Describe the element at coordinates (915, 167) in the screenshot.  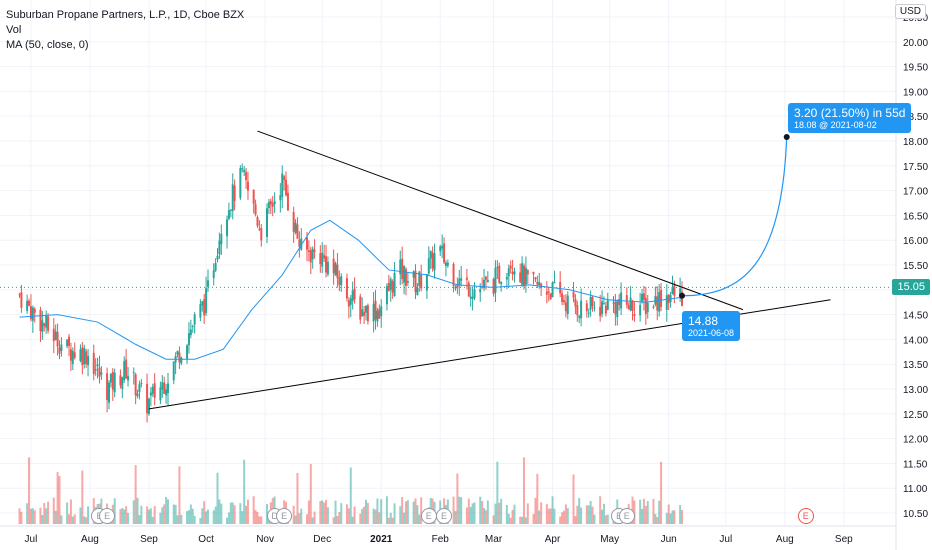
I see `price-tick-label: 17.50` at that location.